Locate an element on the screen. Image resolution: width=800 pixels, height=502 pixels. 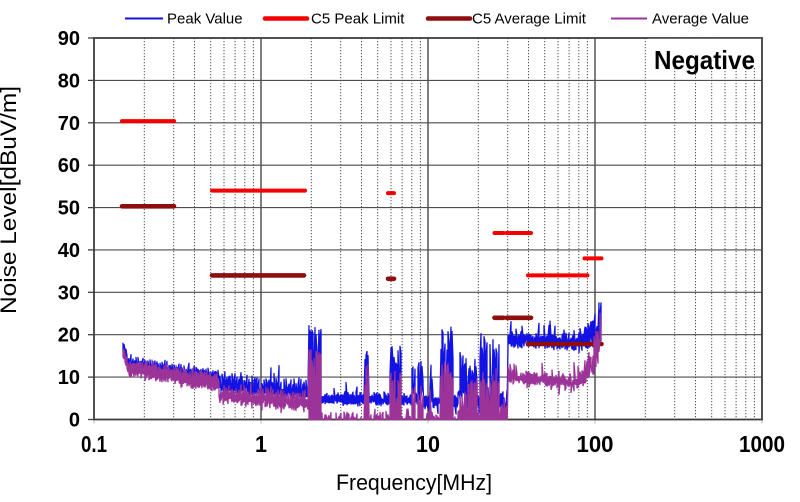
svg-text: C5 Peak Limit is located at coordinates (358, 19).